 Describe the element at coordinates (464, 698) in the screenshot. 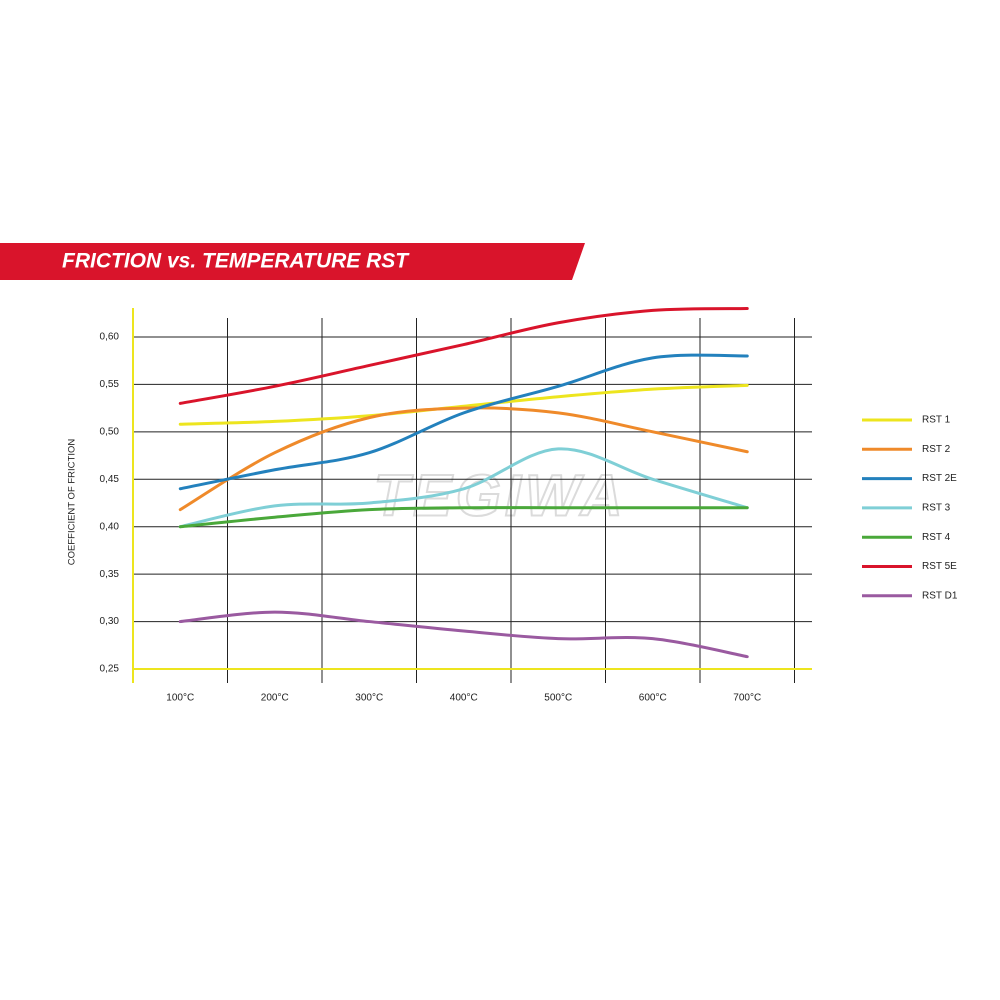

I see `x-tick-label: 400°C` at that location.